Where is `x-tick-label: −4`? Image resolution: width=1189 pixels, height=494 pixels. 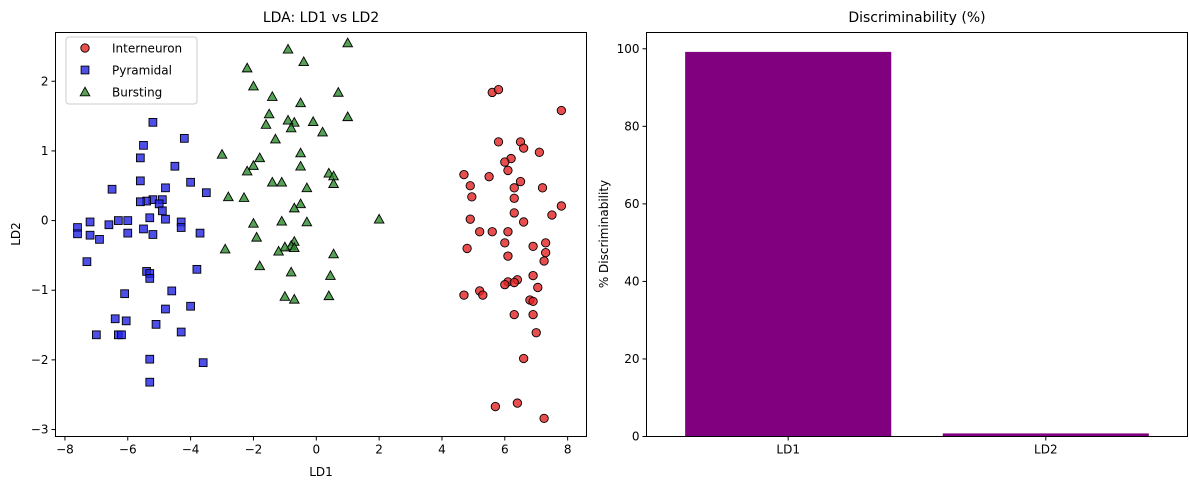
x-tick-label: −4 is located at coordinates (191, 450).